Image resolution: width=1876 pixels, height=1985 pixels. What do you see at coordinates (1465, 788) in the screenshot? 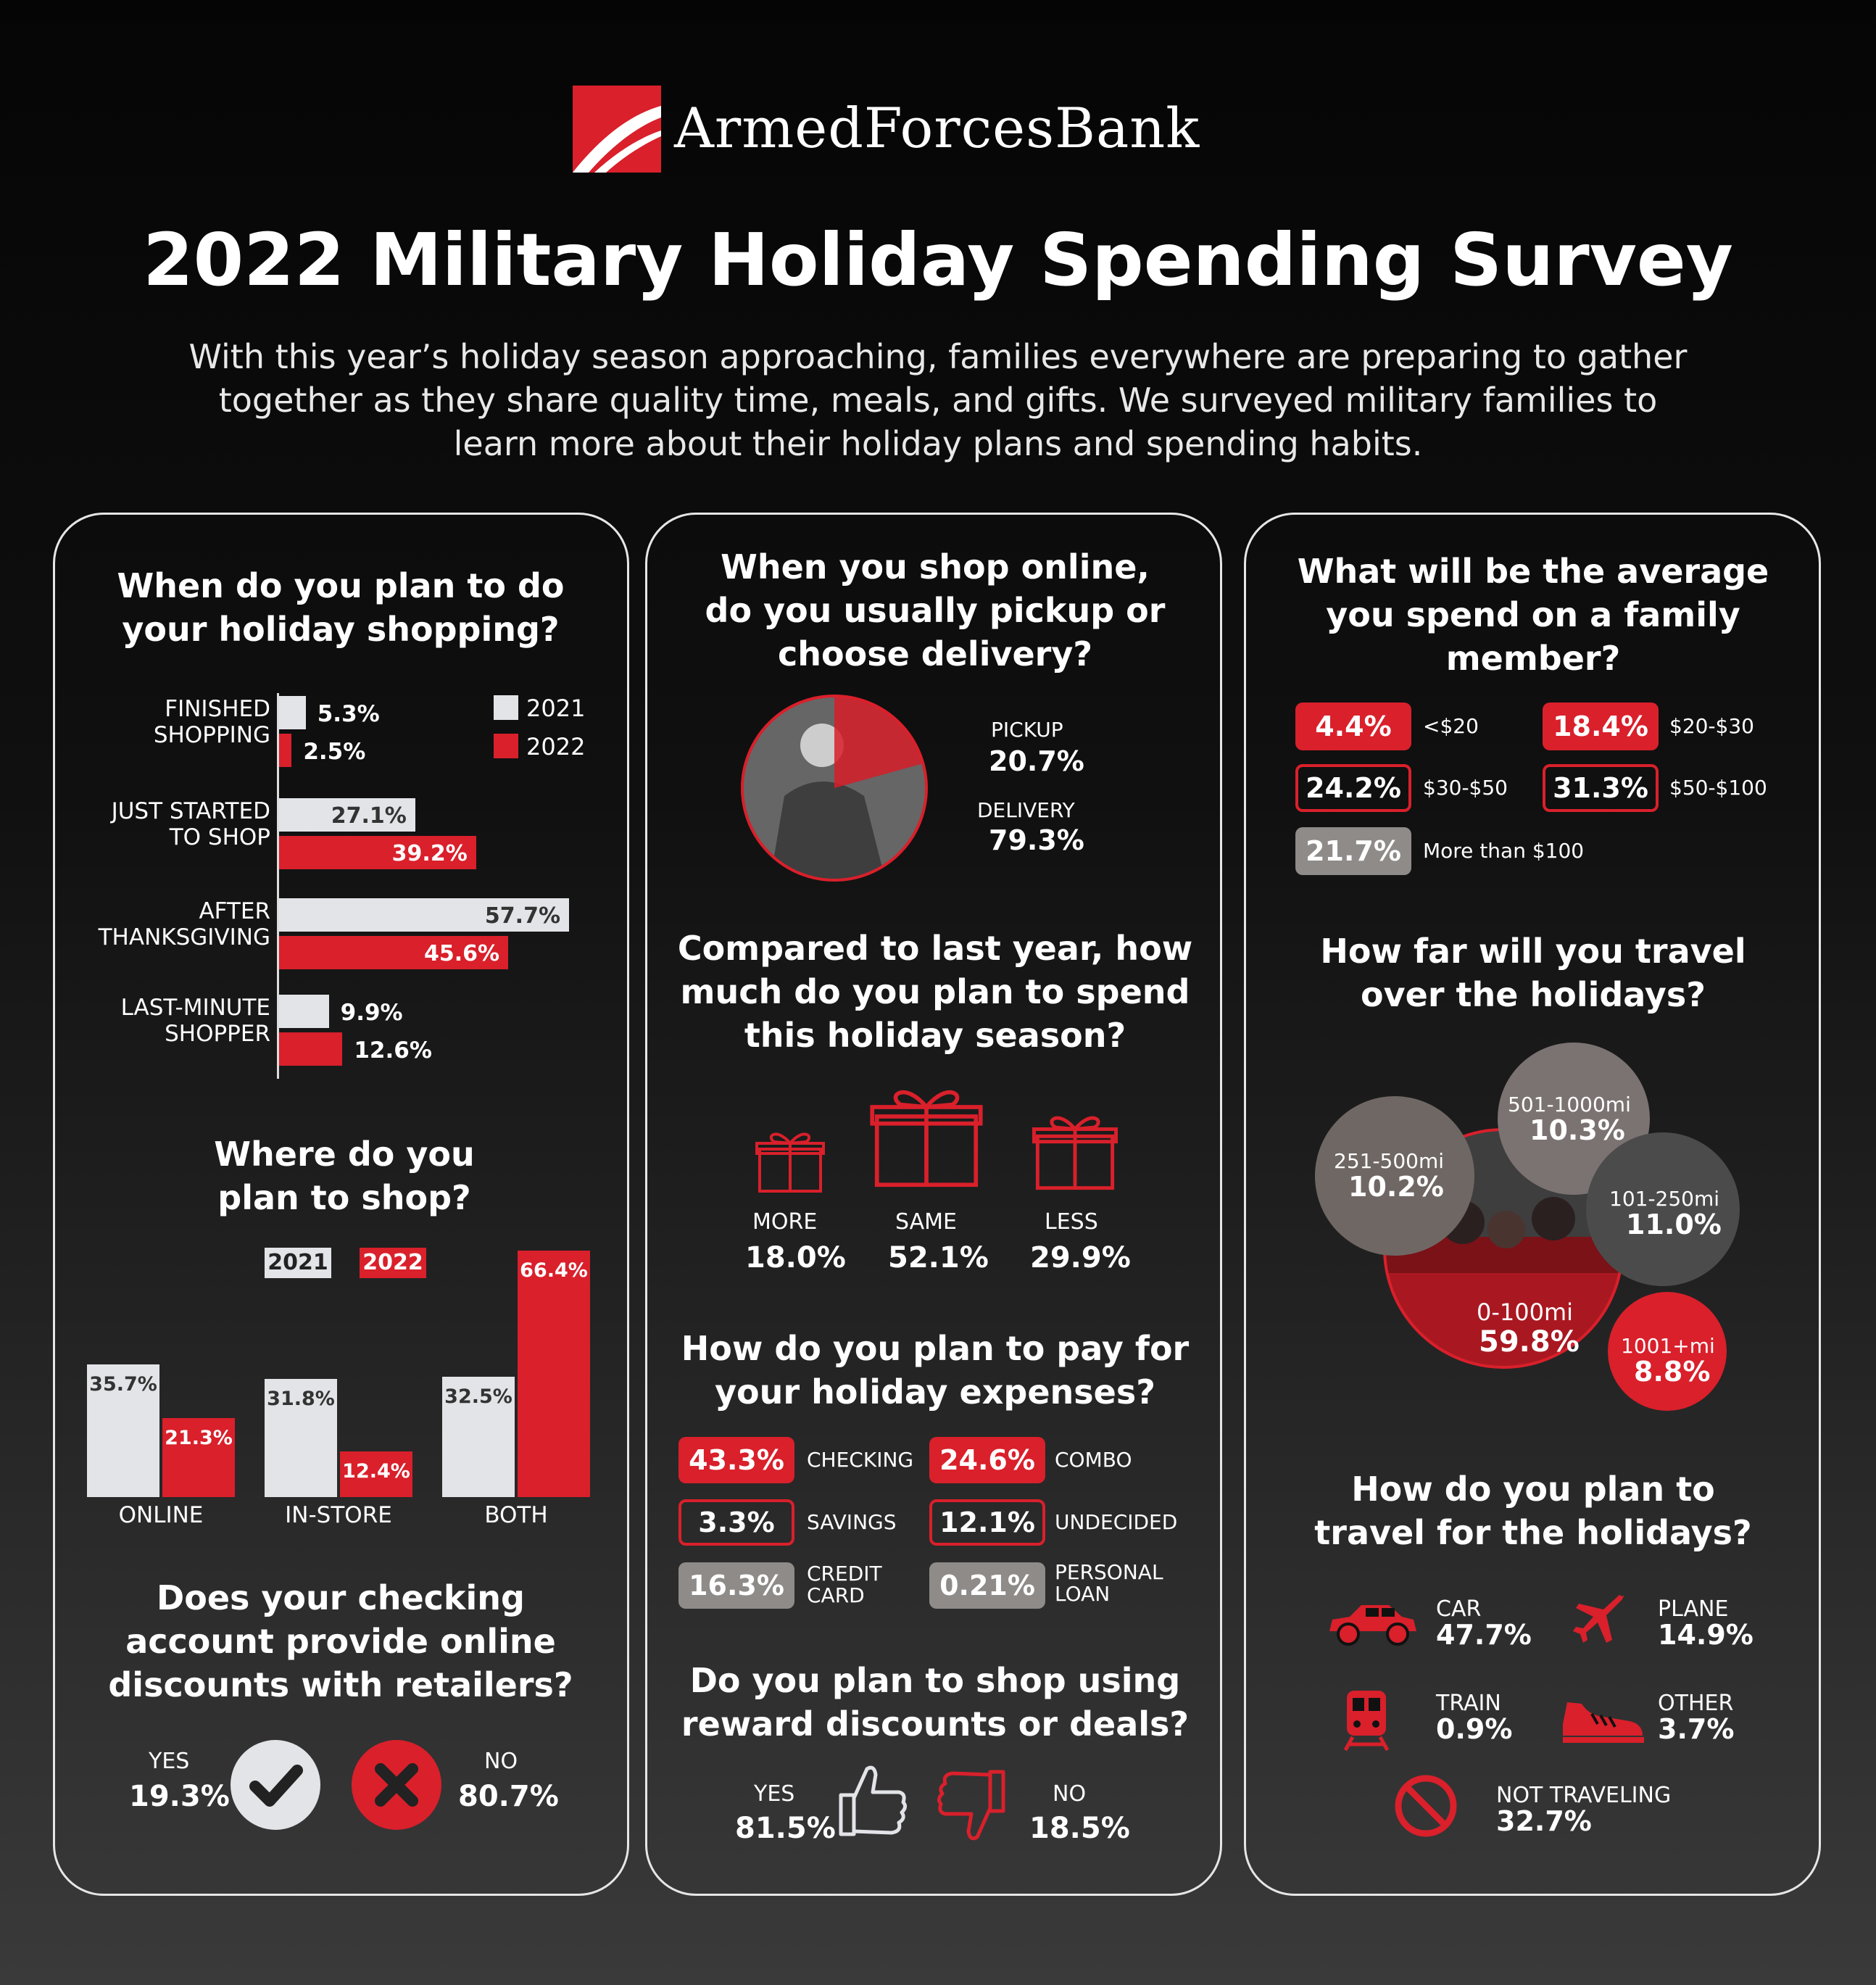
I see `spend-30-50-label: $30-$50` at bounding box center [1465, 788].